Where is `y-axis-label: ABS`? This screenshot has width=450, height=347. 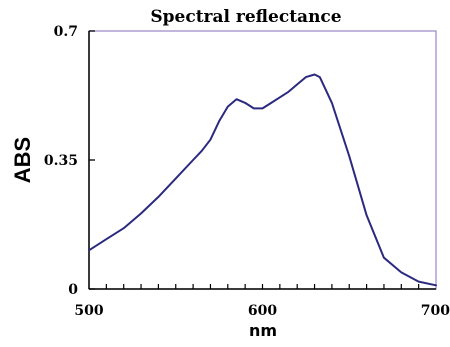
y-axis-label: ABS is located at coordinates (22, 160).